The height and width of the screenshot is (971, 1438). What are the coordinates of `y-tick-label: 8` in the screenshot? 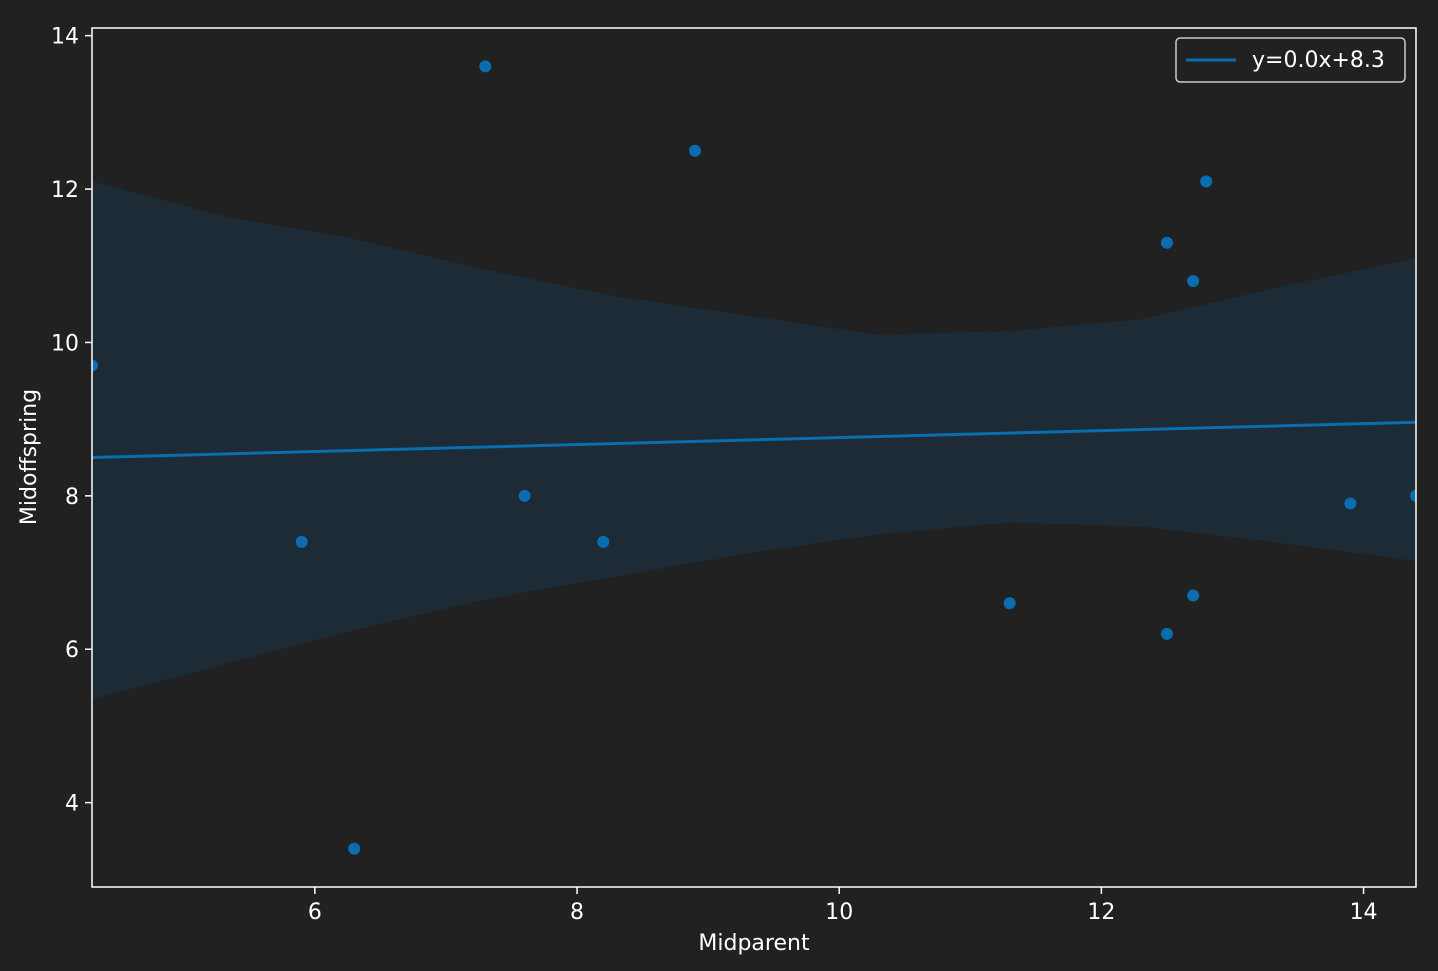 It's located at (72, 497).